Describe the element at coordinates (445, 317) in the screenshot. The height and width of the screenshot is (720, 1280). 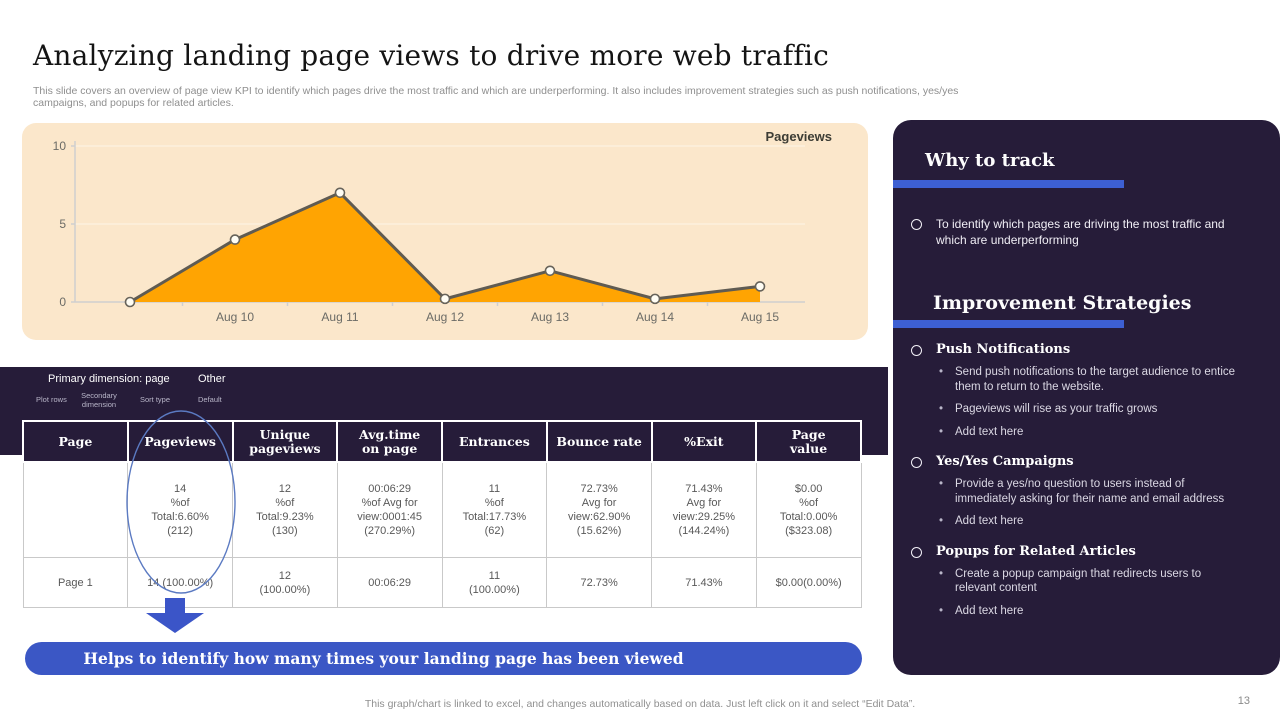
I see `x-axis-label: Aug 12` at that location.